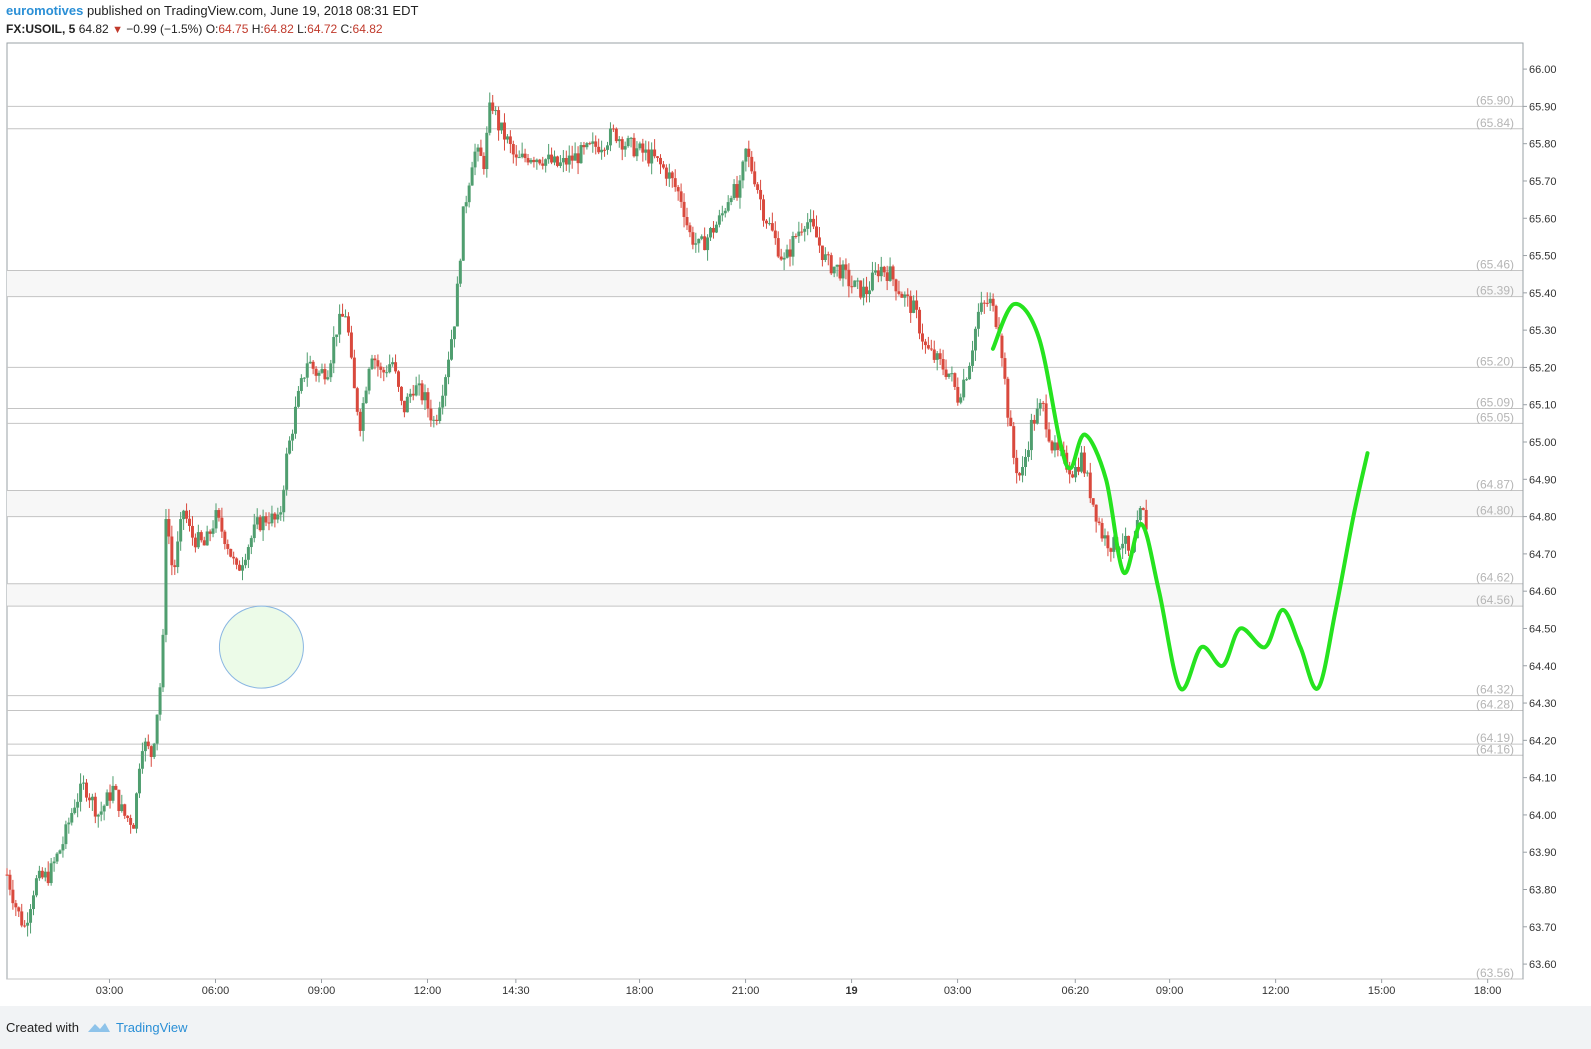 The image size is (1591, 1049). Describe the element at coordinates (164, 29) in the screenshot. I see `price-change: −0.99 (−1.5%)` at that location.